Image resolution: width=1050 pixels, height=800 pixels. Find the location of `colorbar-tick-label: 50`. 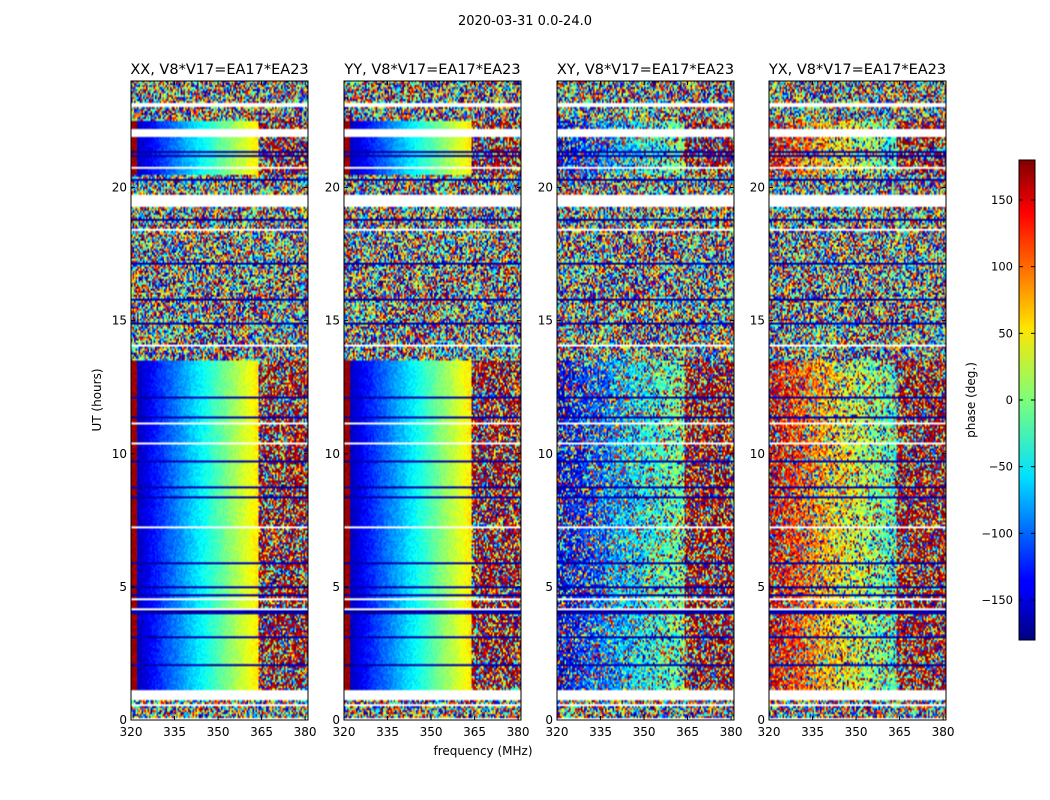

colorbar-tick-label: 50 is located at coordinates (1005, 333).